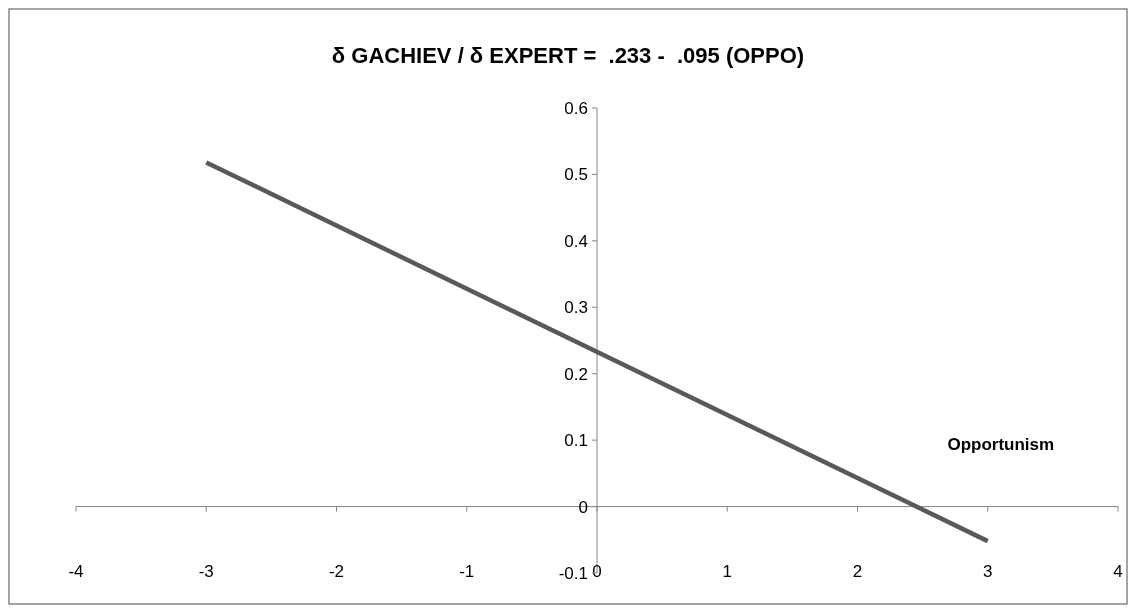 This screenshot has width=1137, height=613. Describe the element at coordinates (206, 571) in the screenshot. I see `x-tick-label: -3` at that location.